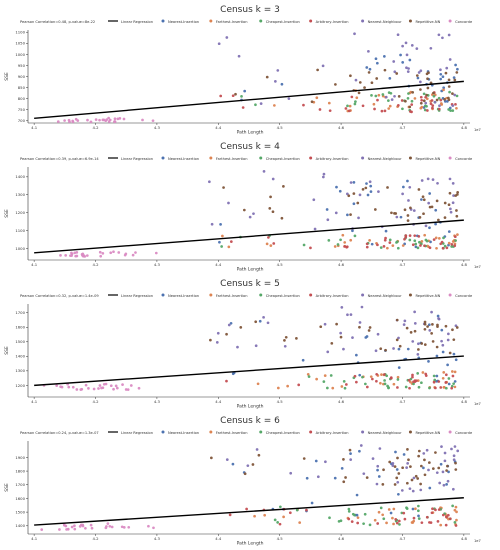 This screenshot has width=500, height=550. Describe the element at coordinates (22, 120) in the screenshot. I see `y-tick-label: 700` at that location.